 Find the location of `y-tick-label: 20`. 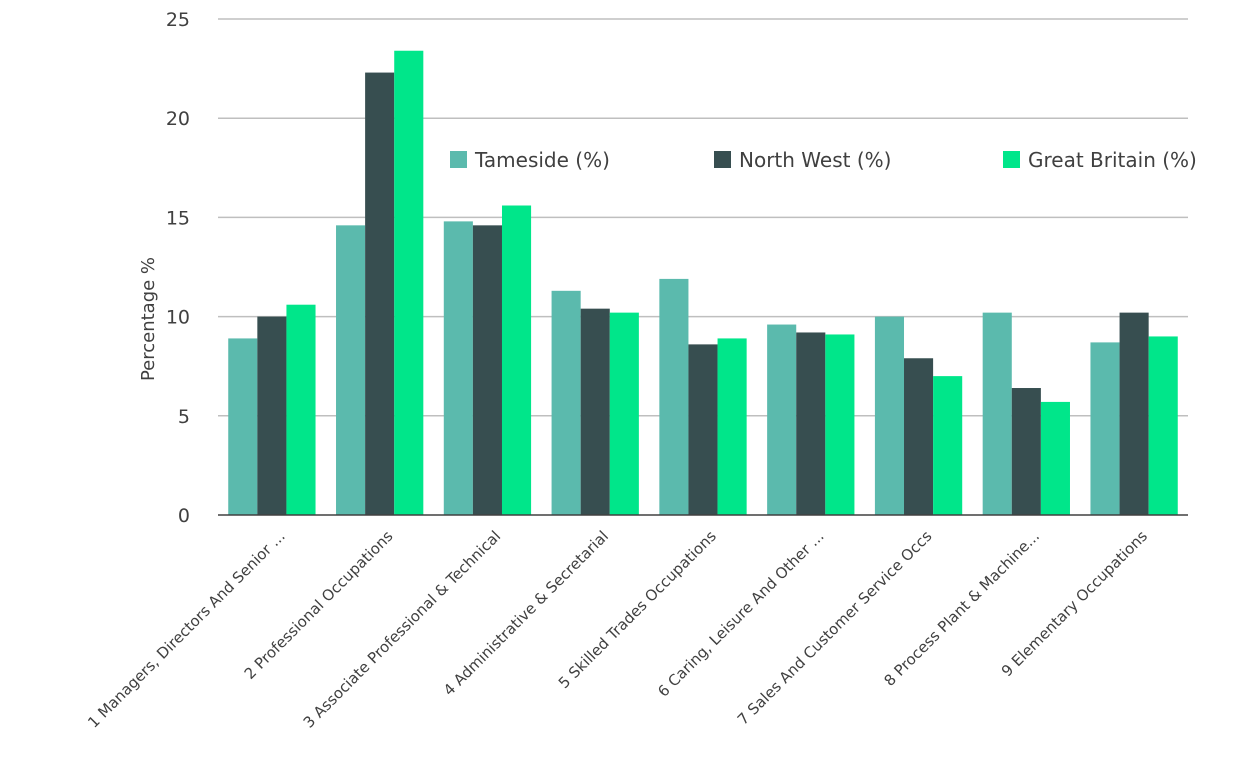

y-tick-label: 20 is located at coordinates (178, 119).